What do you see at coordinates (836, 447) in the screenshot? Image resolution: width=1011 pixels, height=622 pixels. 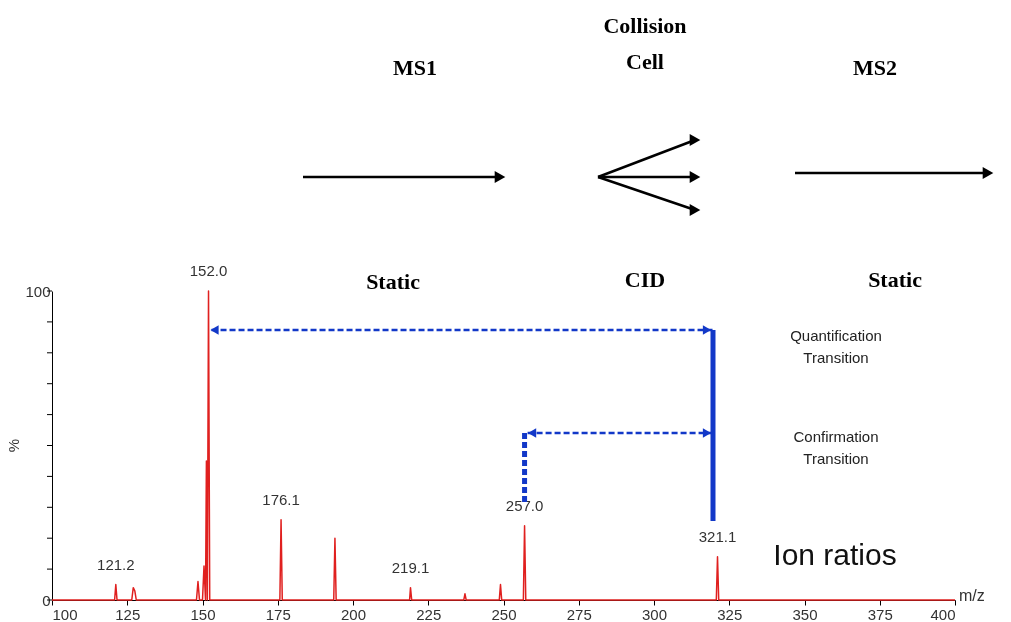 I see `annotation: Confirmation Transition` at bounding box center [836, 447].